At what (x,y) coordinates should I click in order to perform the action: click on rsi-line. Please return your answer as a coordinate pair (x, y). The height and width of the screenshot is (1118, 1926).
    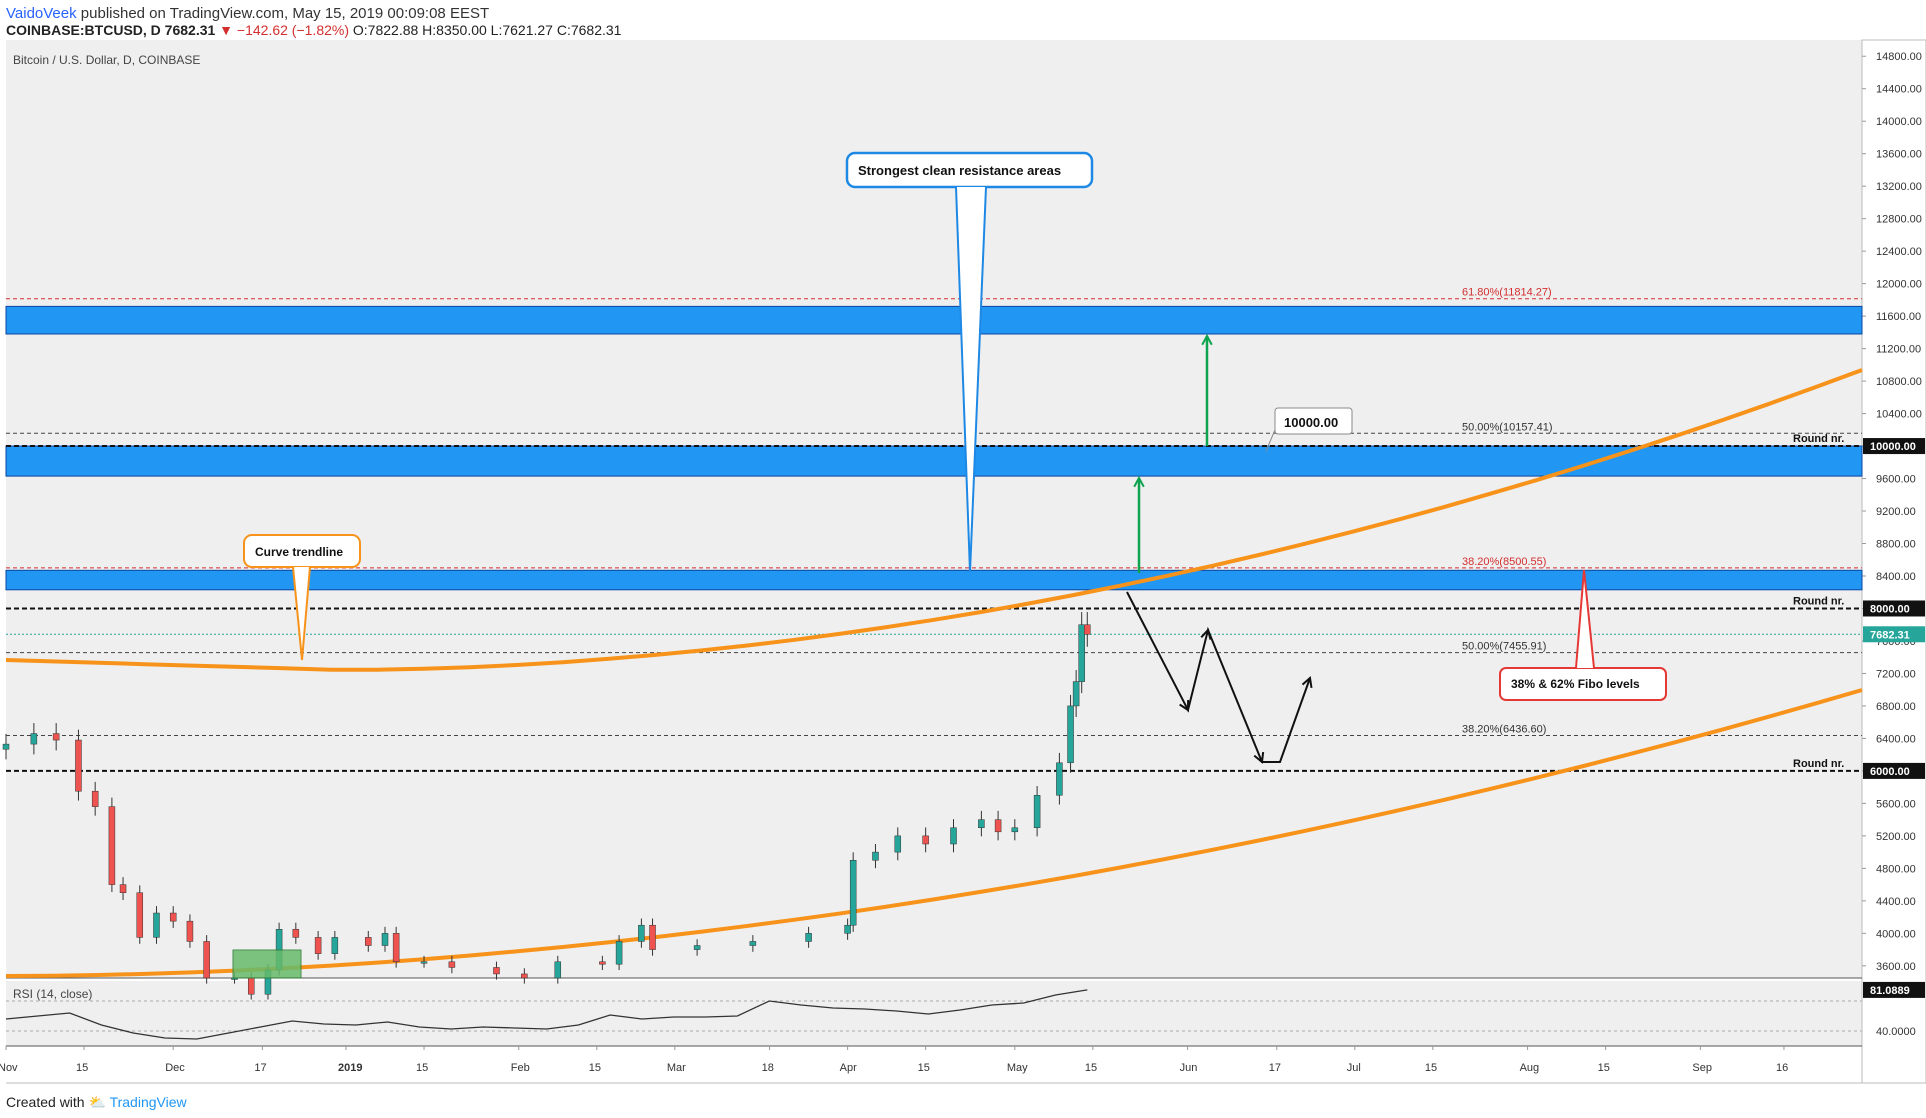
    Looking at the image, I should click on (546, 1014).